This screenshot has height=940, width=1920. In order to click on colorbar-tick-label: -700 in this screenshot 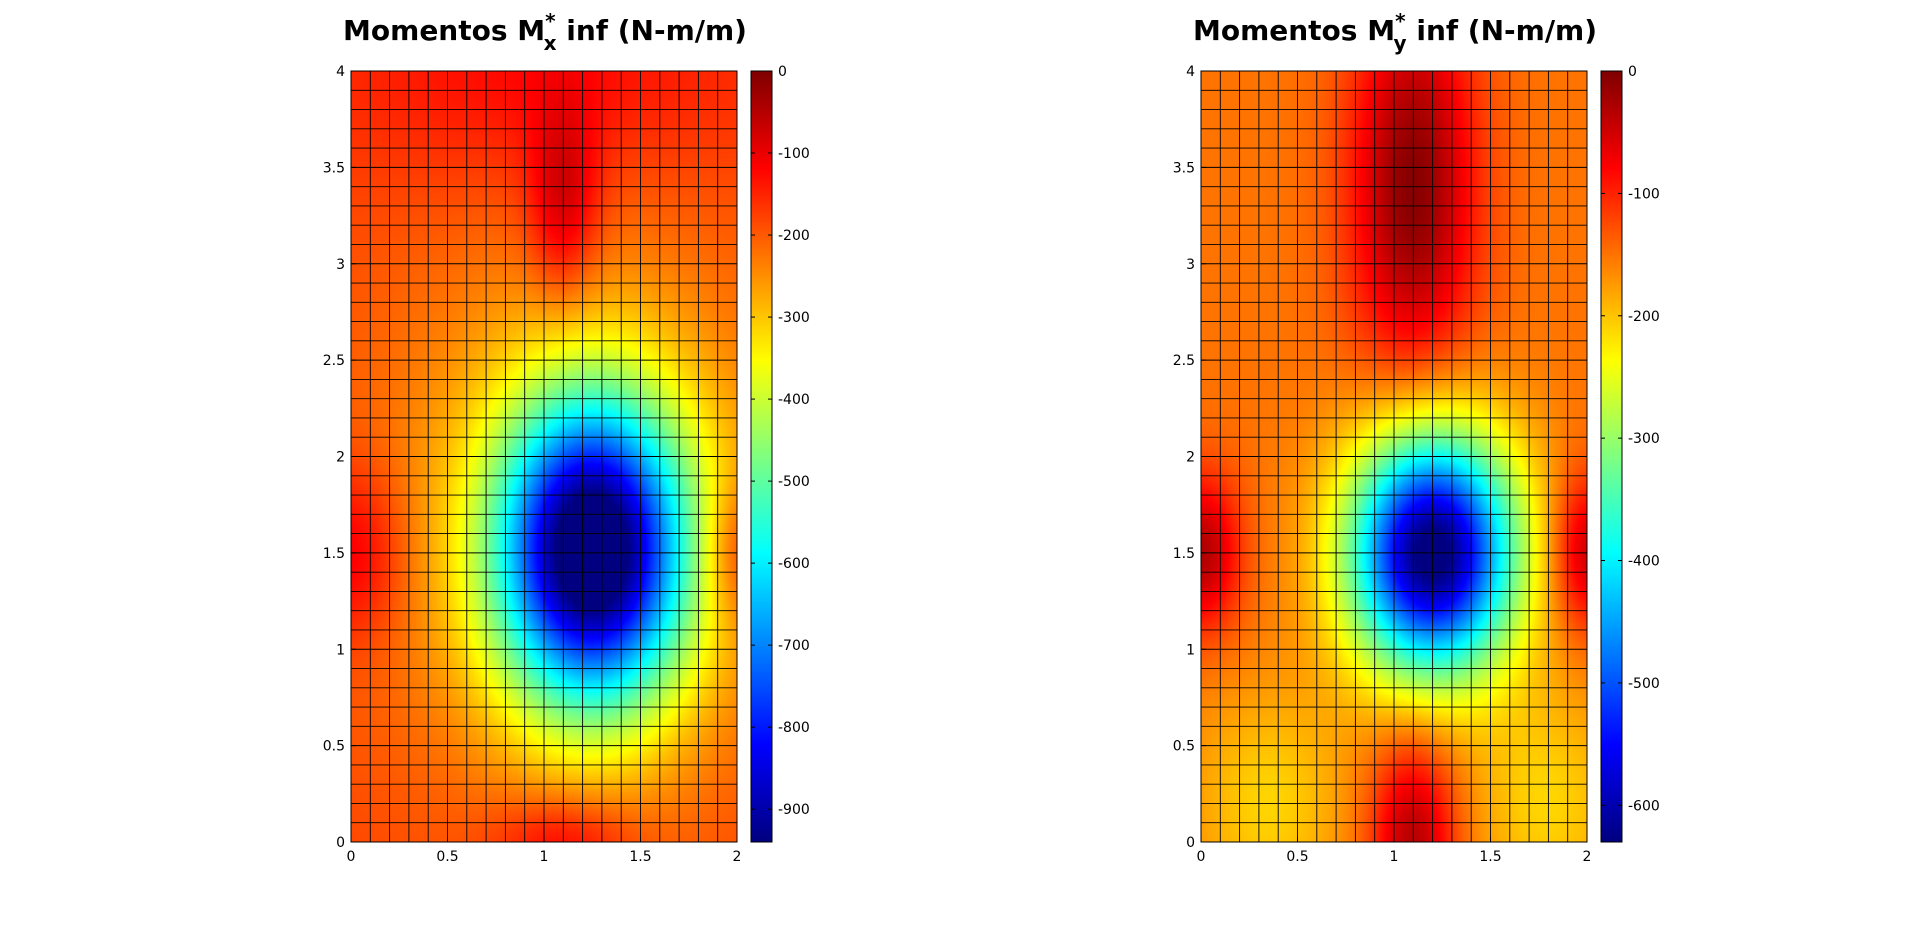, I will do `click(794, 646)`.